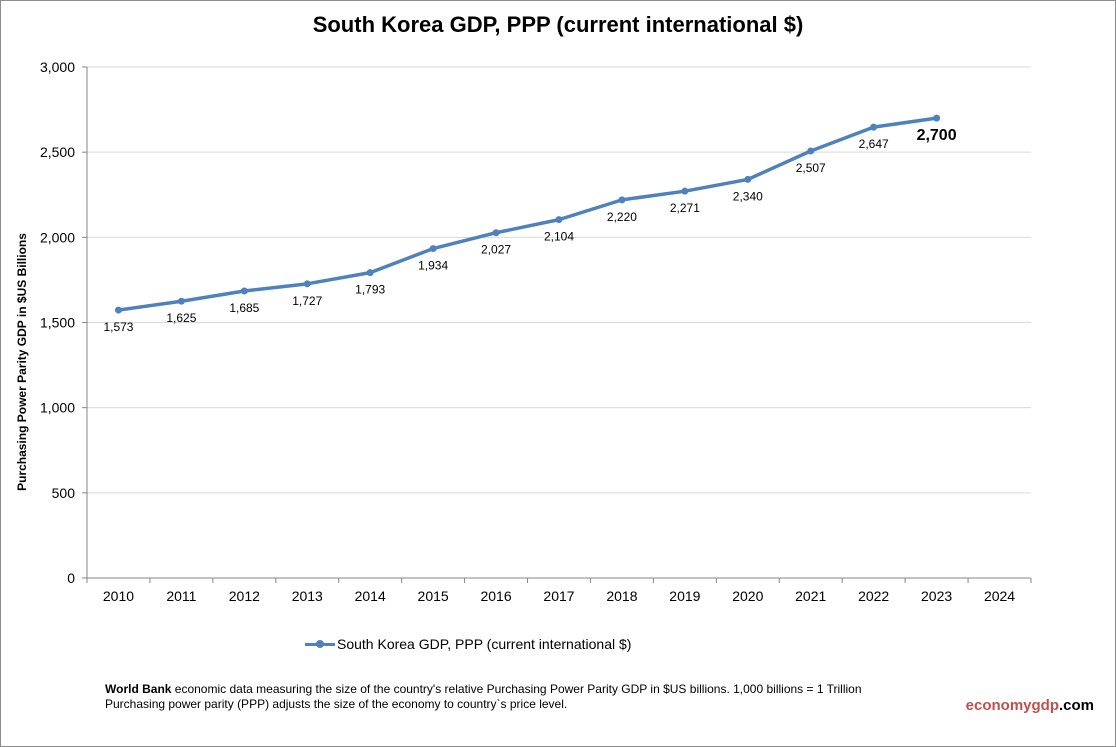 Image resolution: width=1116 pixels, height=747 pixels. I want to click on y-tick-label: 2,500, so click(57, 152).